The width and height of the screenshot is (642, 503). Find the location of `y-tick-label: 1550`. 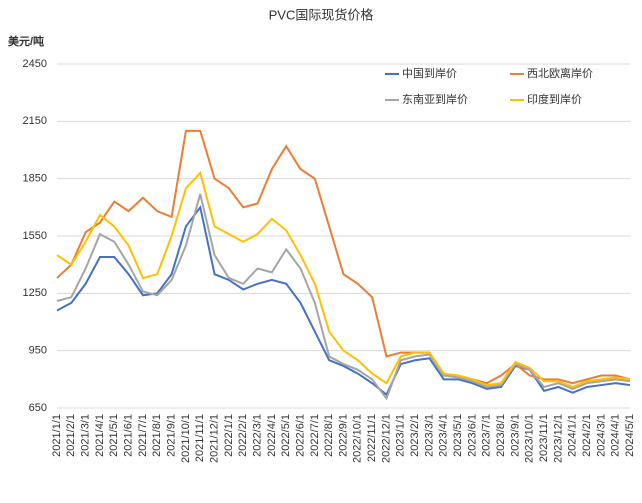

y-tick-label: 1550 is located at coordinates (35, 236).